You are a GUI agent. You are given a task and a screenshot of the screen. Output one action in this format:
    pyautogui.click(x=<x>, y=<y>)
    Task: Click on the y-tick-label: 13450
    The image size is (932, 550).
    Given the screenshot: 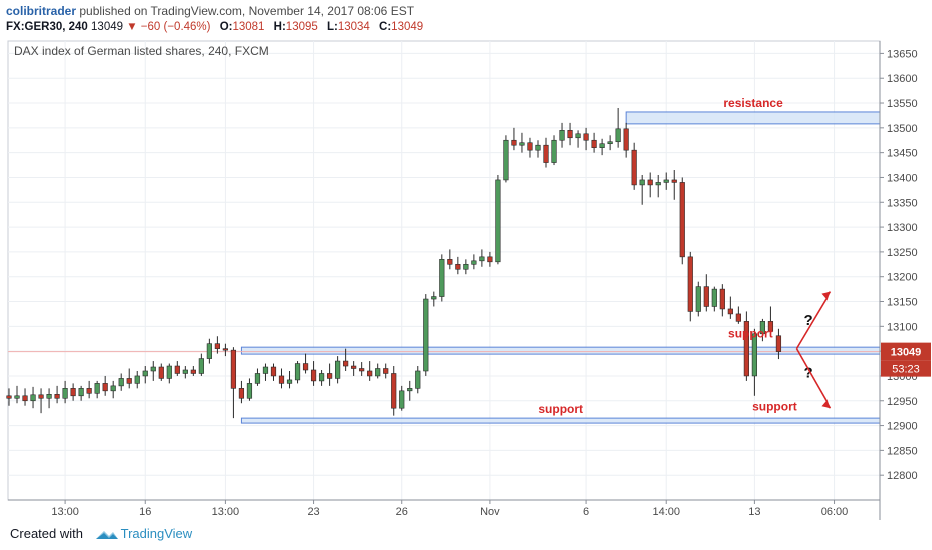 What is the action you would take?
    pyautogui.click(x=902, y=154)
    